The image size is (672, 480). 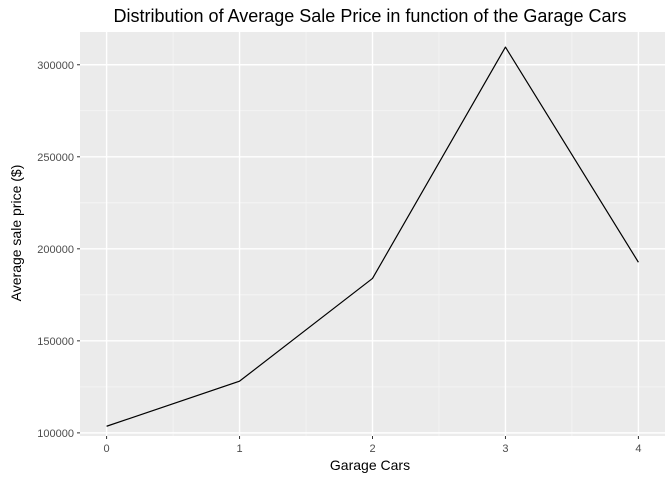 What do you see at coordinates (638, 449) in the screenshot?
I see `x-tick-label: 4` at bounding box center [638, 449].